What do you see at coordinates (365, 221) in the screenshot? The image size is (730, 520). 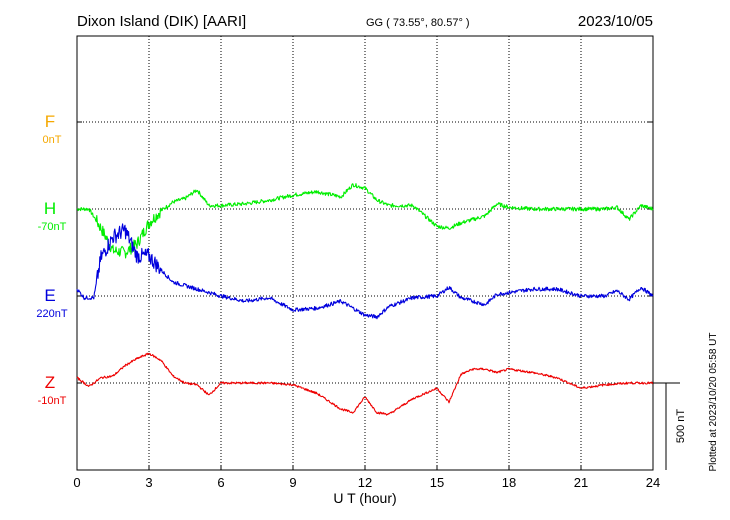 I see `trace-h` at bounding box center [365, 221].